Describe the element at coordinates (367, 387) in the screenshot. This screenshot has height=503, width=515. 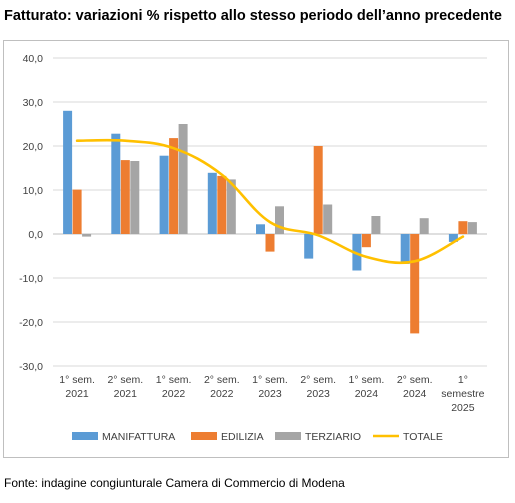
I see `x-tick: 1° sem. 2024` at that location.